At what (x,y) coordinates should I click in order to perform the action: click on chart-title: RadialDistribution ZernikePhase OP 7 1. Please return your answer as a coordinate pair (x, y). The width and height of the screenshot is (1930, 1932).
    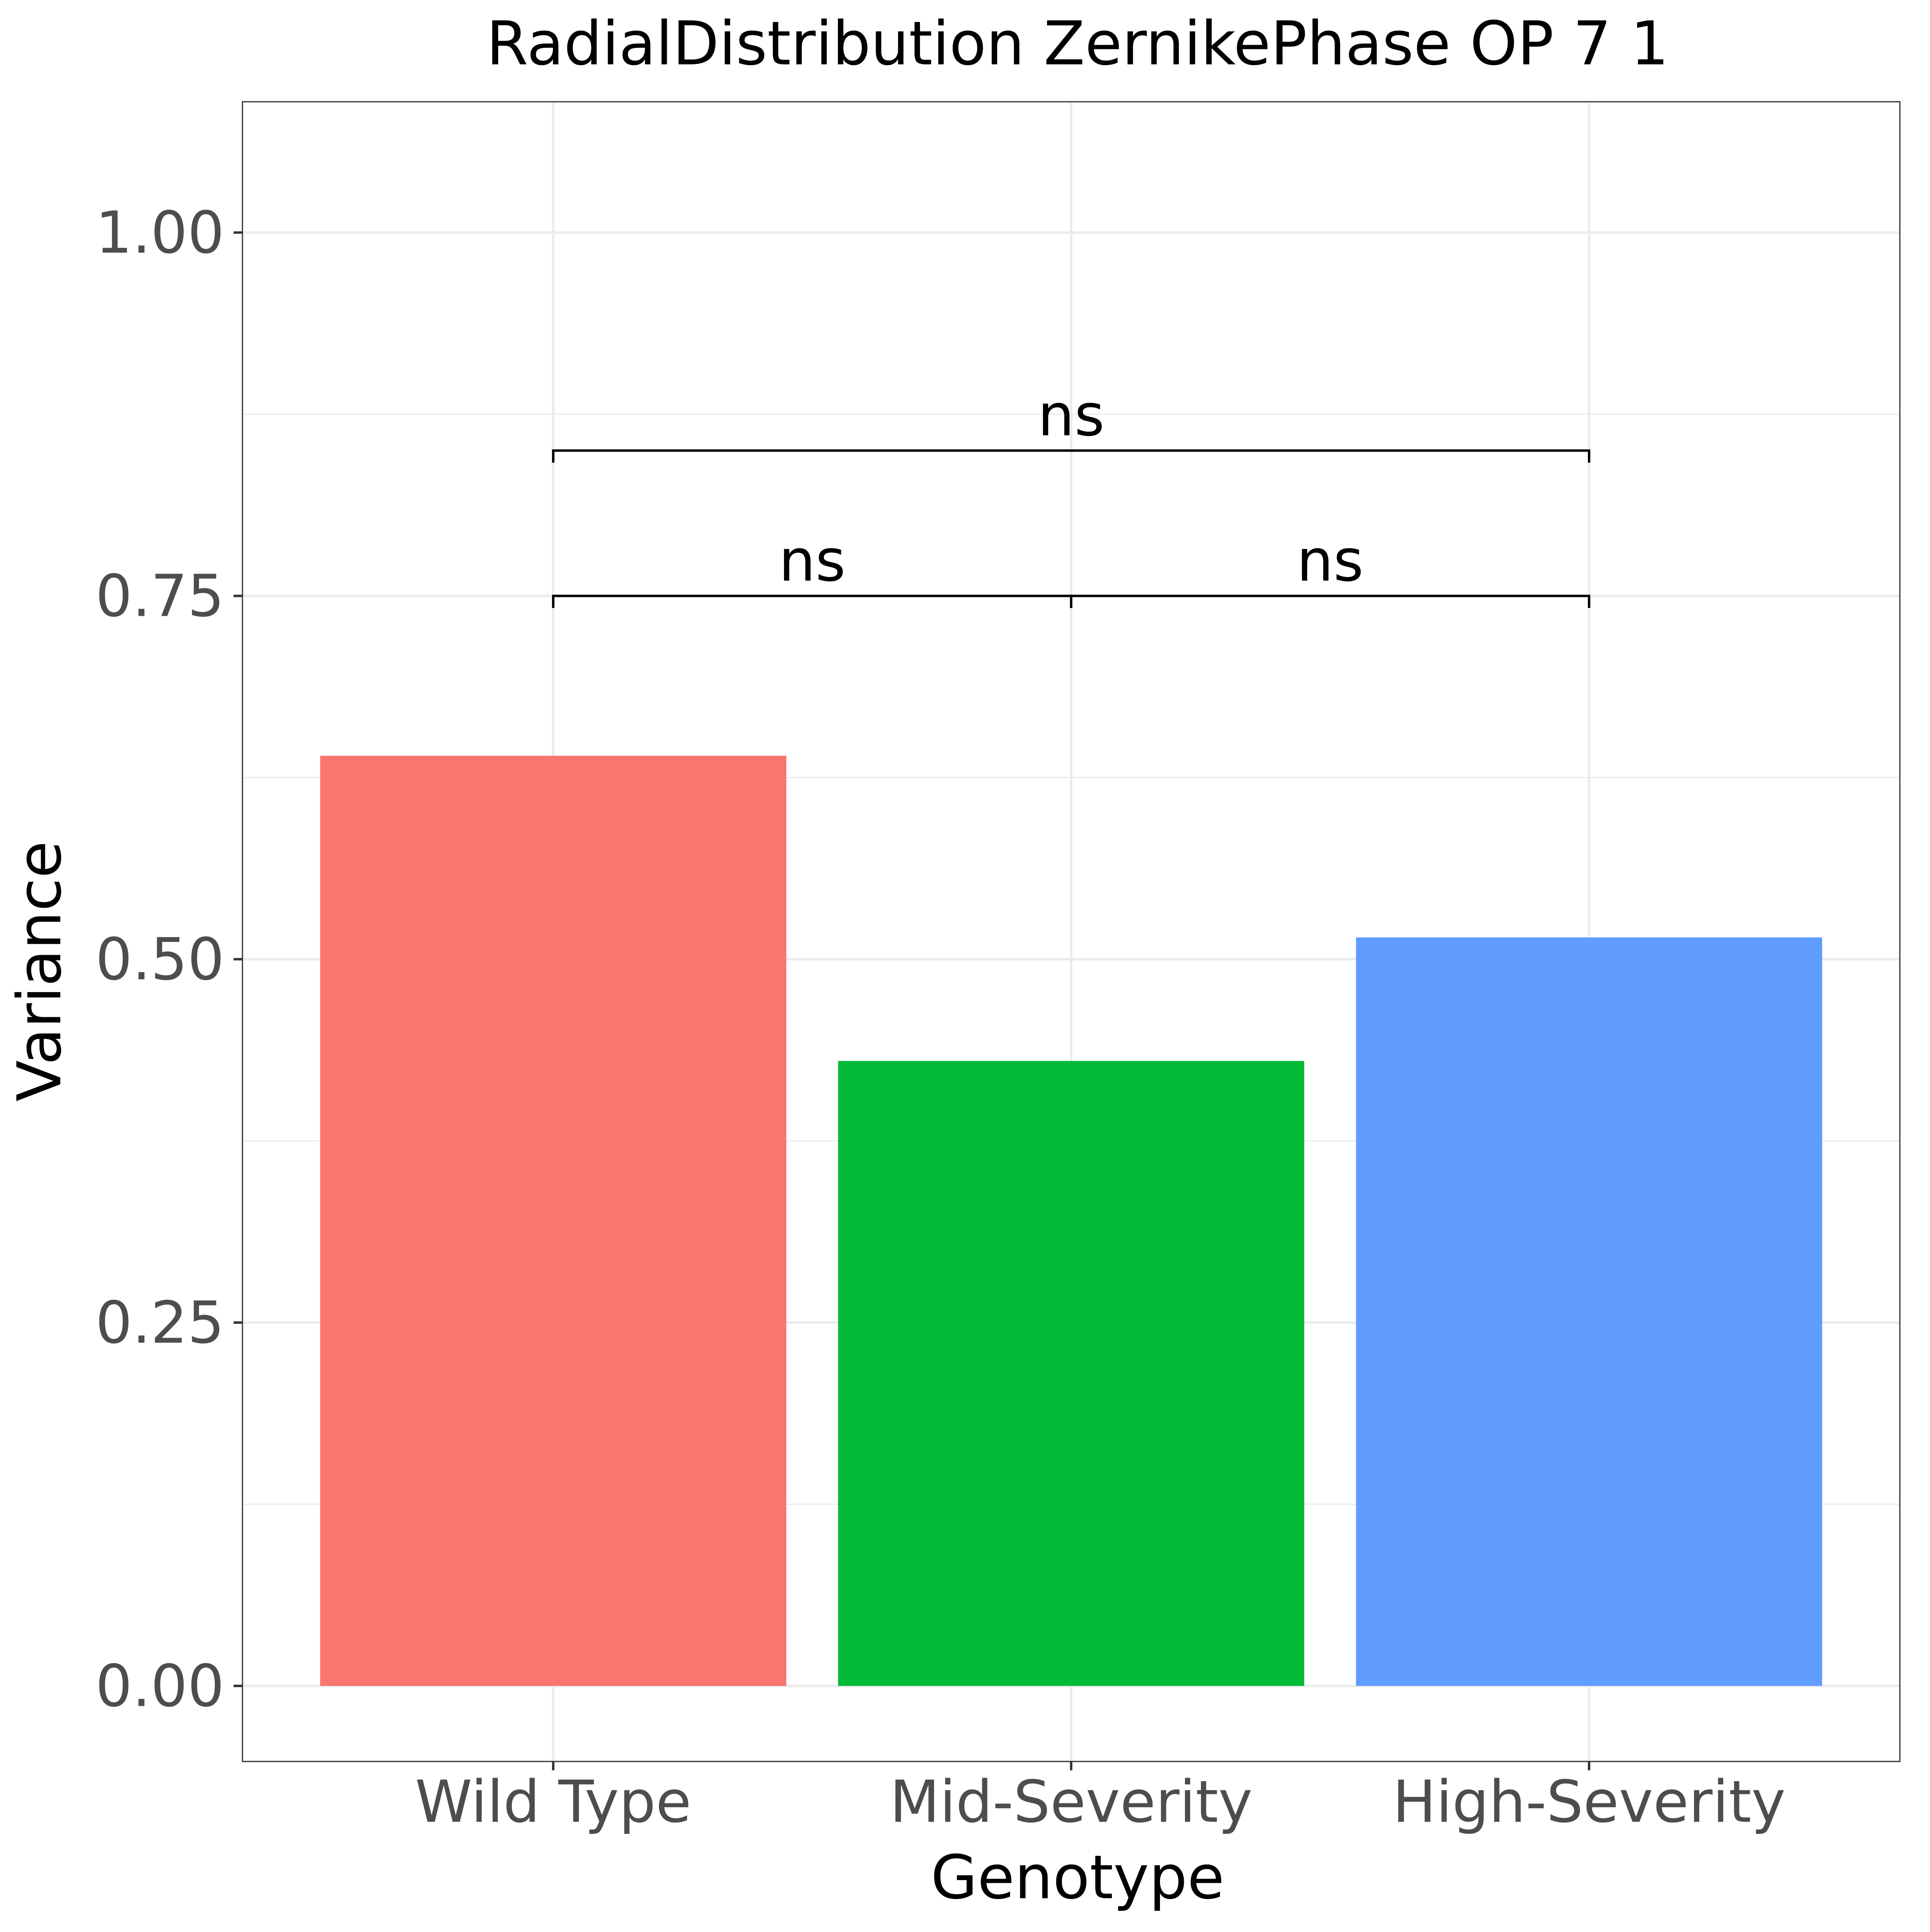
    Looking at the image, I should click on (1077, 44).